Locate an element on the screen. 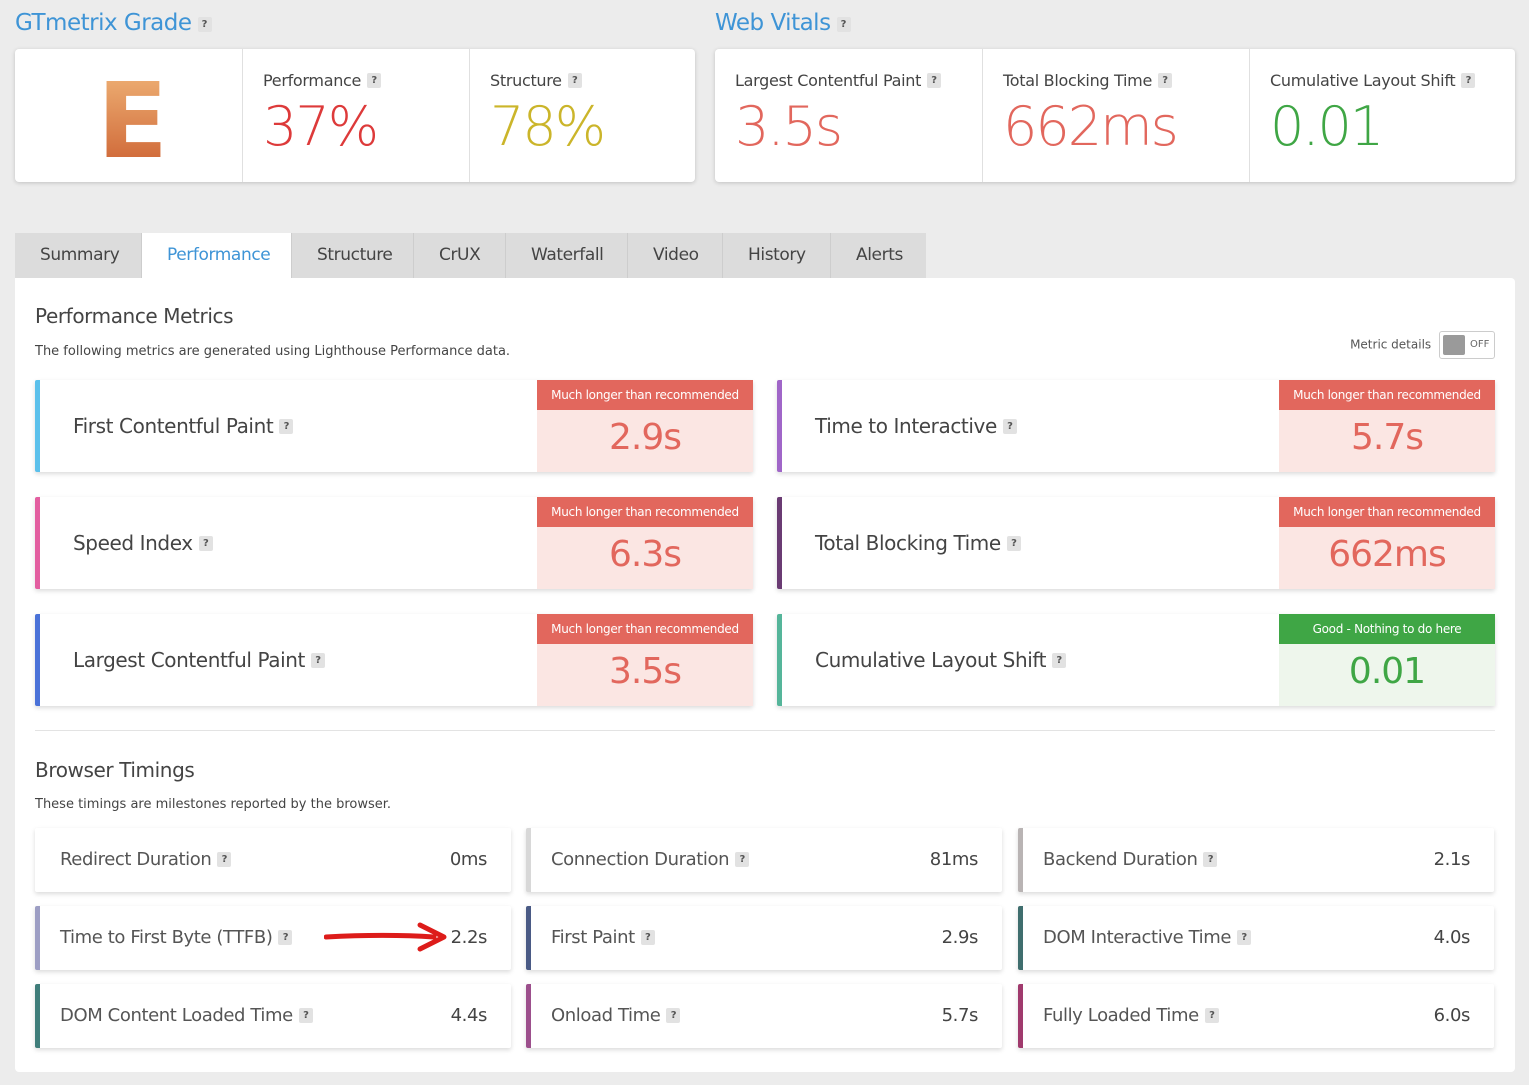  vital-tbt-cell: Total Blocking Time? 662ms is located at coordinates (1115, 115).